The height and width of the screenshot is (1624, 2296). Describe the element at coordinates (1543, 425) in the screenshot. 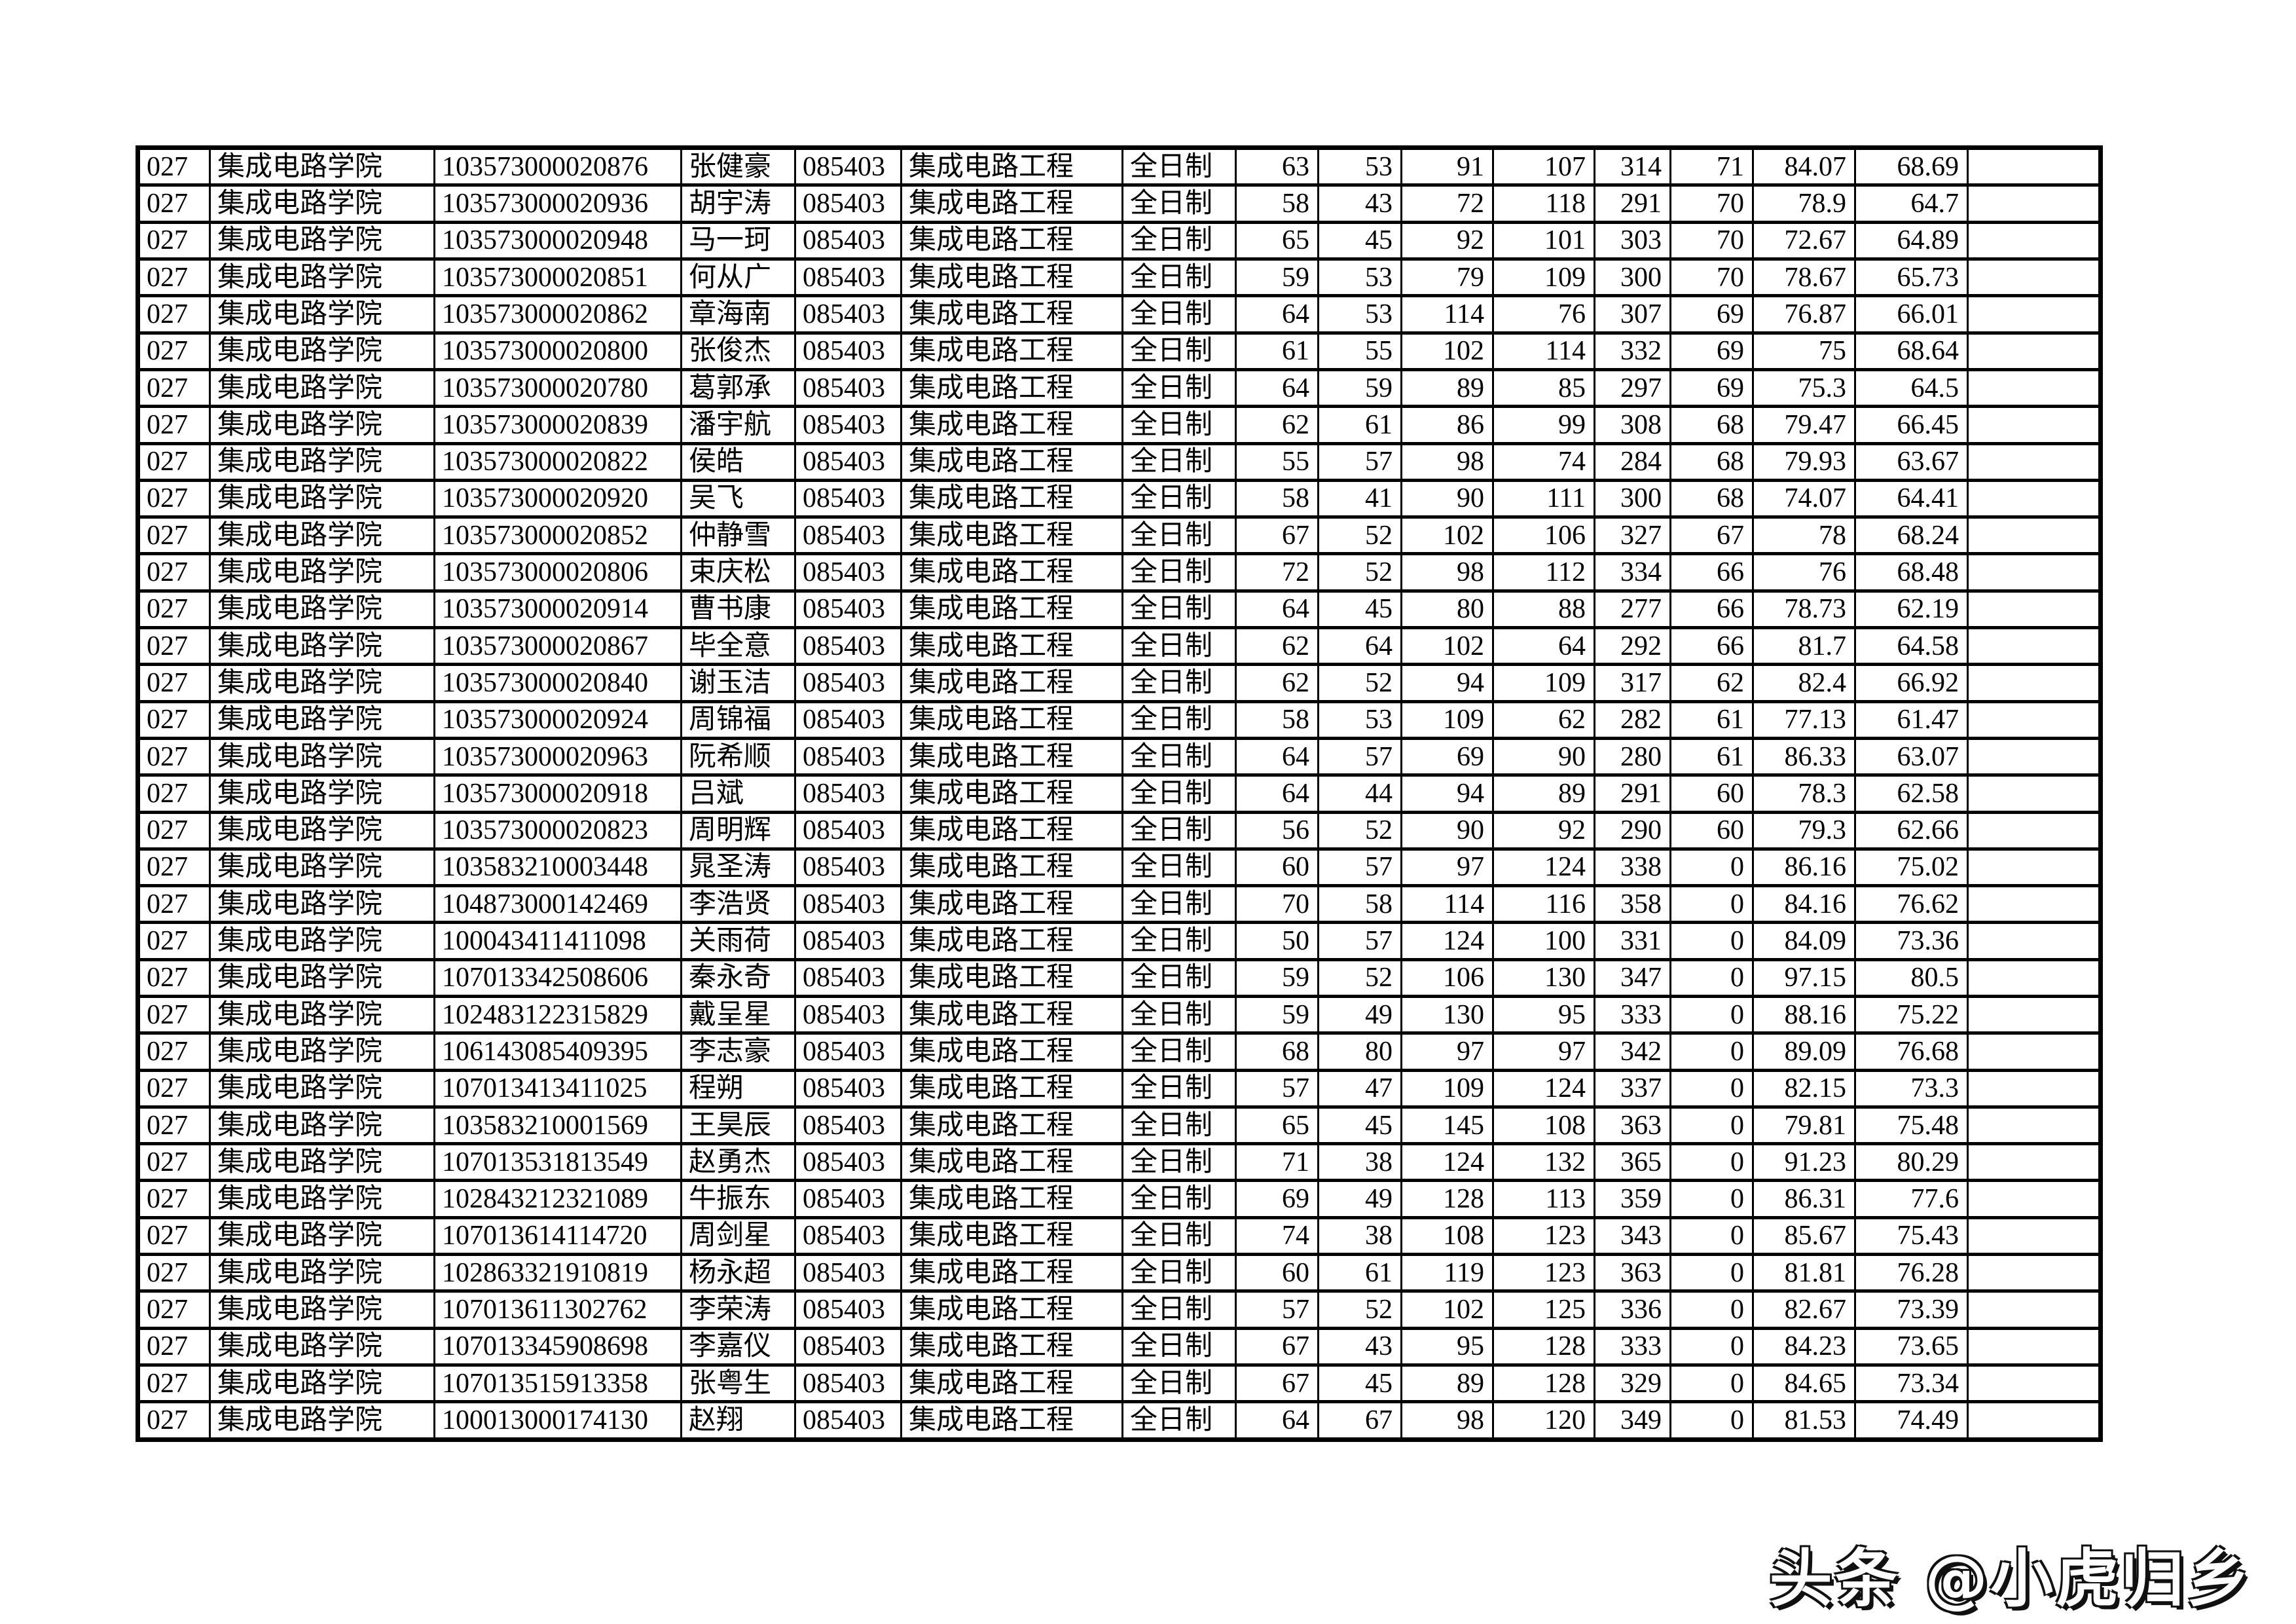

I see `score-subject-4-cell: 99` at that location.